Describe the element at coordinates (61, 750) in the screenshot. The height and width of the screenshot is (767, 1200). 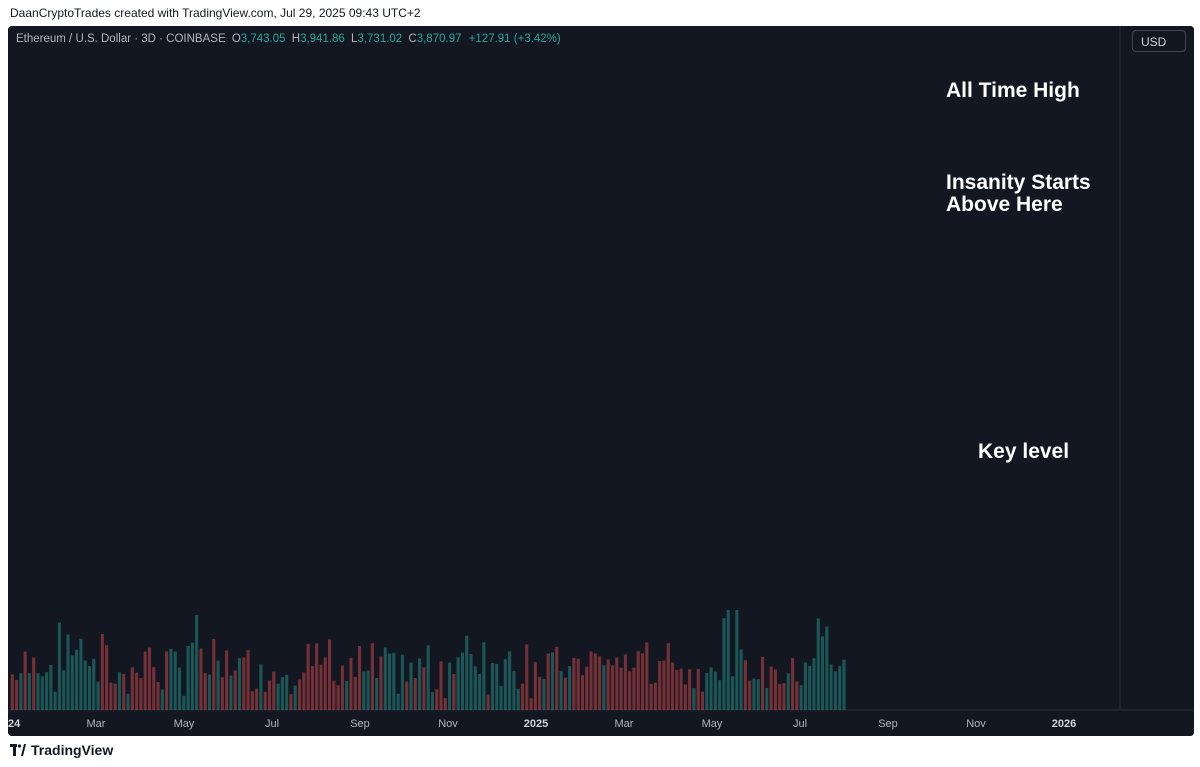
I see `tradingview-logo: TradingView` at that location.